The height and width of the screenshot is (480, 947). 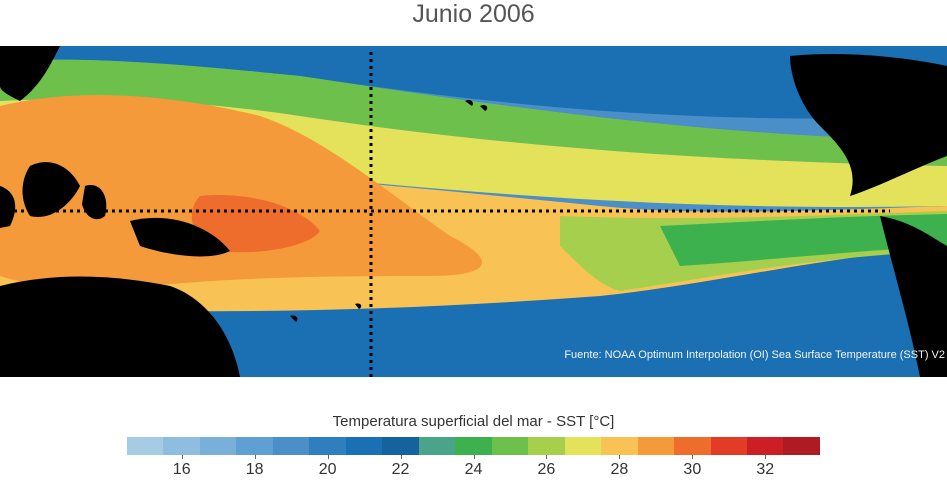 I want to click on color-bar-tick-label: 20, so click(x=327, y=469).